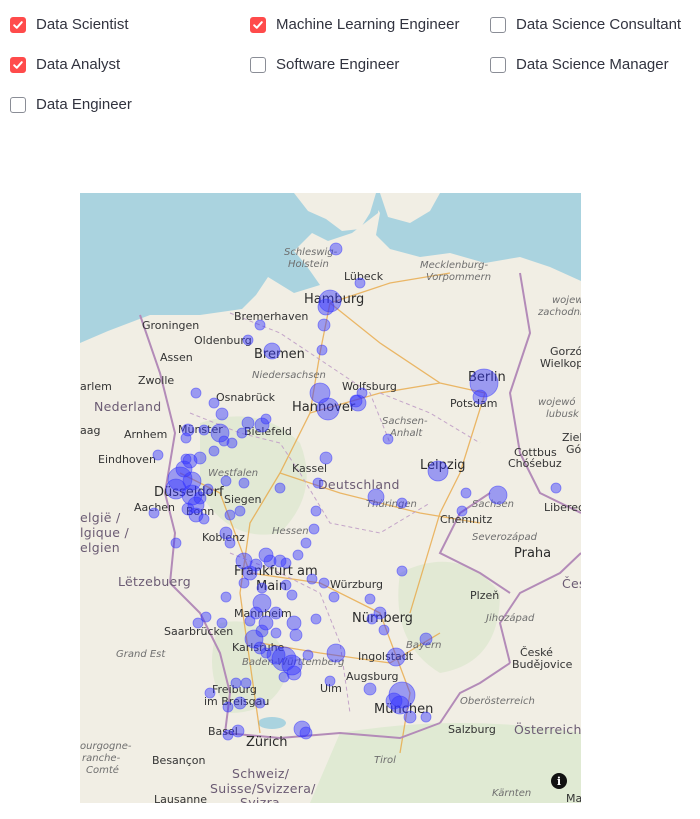 The width and height of the screenshot is (700, 819). Describe the element at coordinates (559, 781) in the screenshot. I see `info-icon: i` at that location.